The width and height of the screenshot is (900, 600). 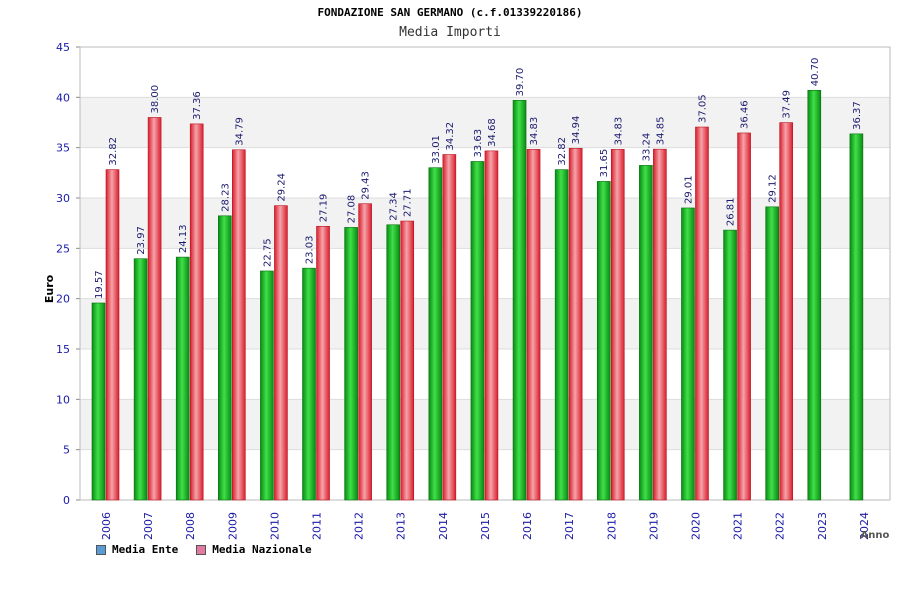 I want to click on y-tick-label: 10, so click(x=63, y=399).